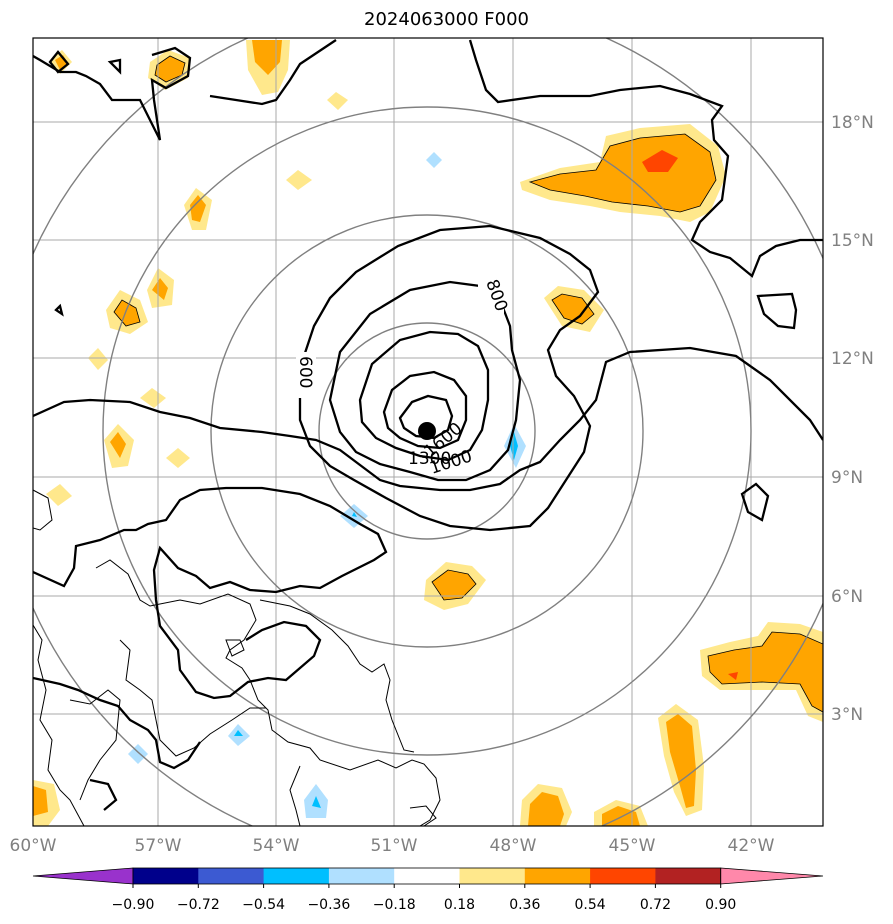 Image resolution: width=893 pixels, height=924 pixels. What do you see at coordinates (852, 359) in the screenshot?
I see `y-tick-label: 12°N` at bounding box center [852, 359].